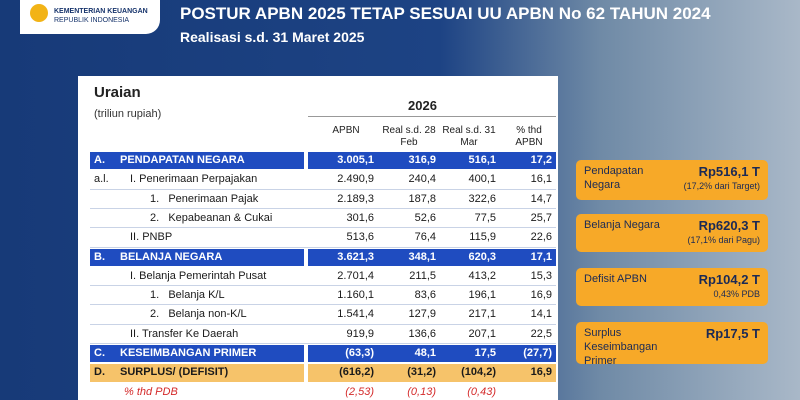 The height and width of the screenshot is (400, 800). What do you see at coordinates (482, 179) in the screenshot?
I see `row-value: 400,1` at bounding box center [482, 179].